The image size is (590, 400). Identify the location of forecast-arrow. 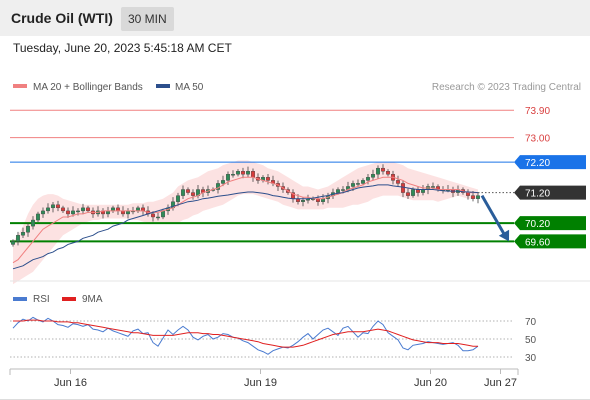
(495, 218).